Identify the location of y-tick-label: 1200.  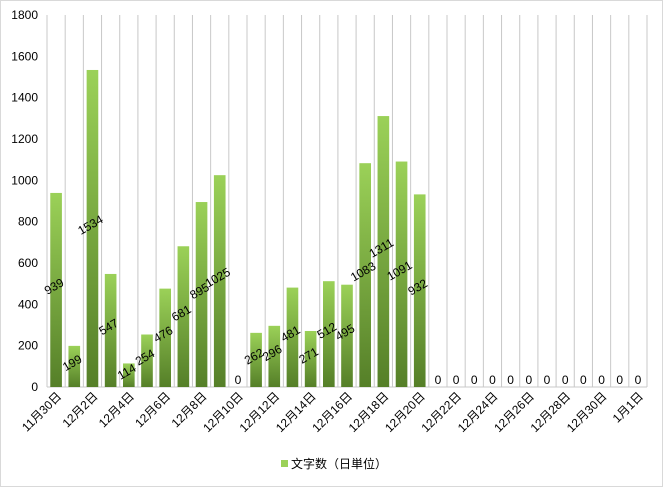
(24, 139).